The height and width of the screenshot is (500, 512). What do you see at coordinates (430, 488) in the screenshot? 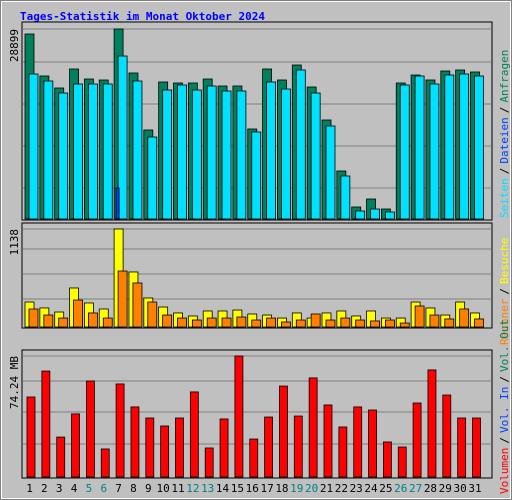
I see `x-tick-label: 28` at bounding box center [430, 488].